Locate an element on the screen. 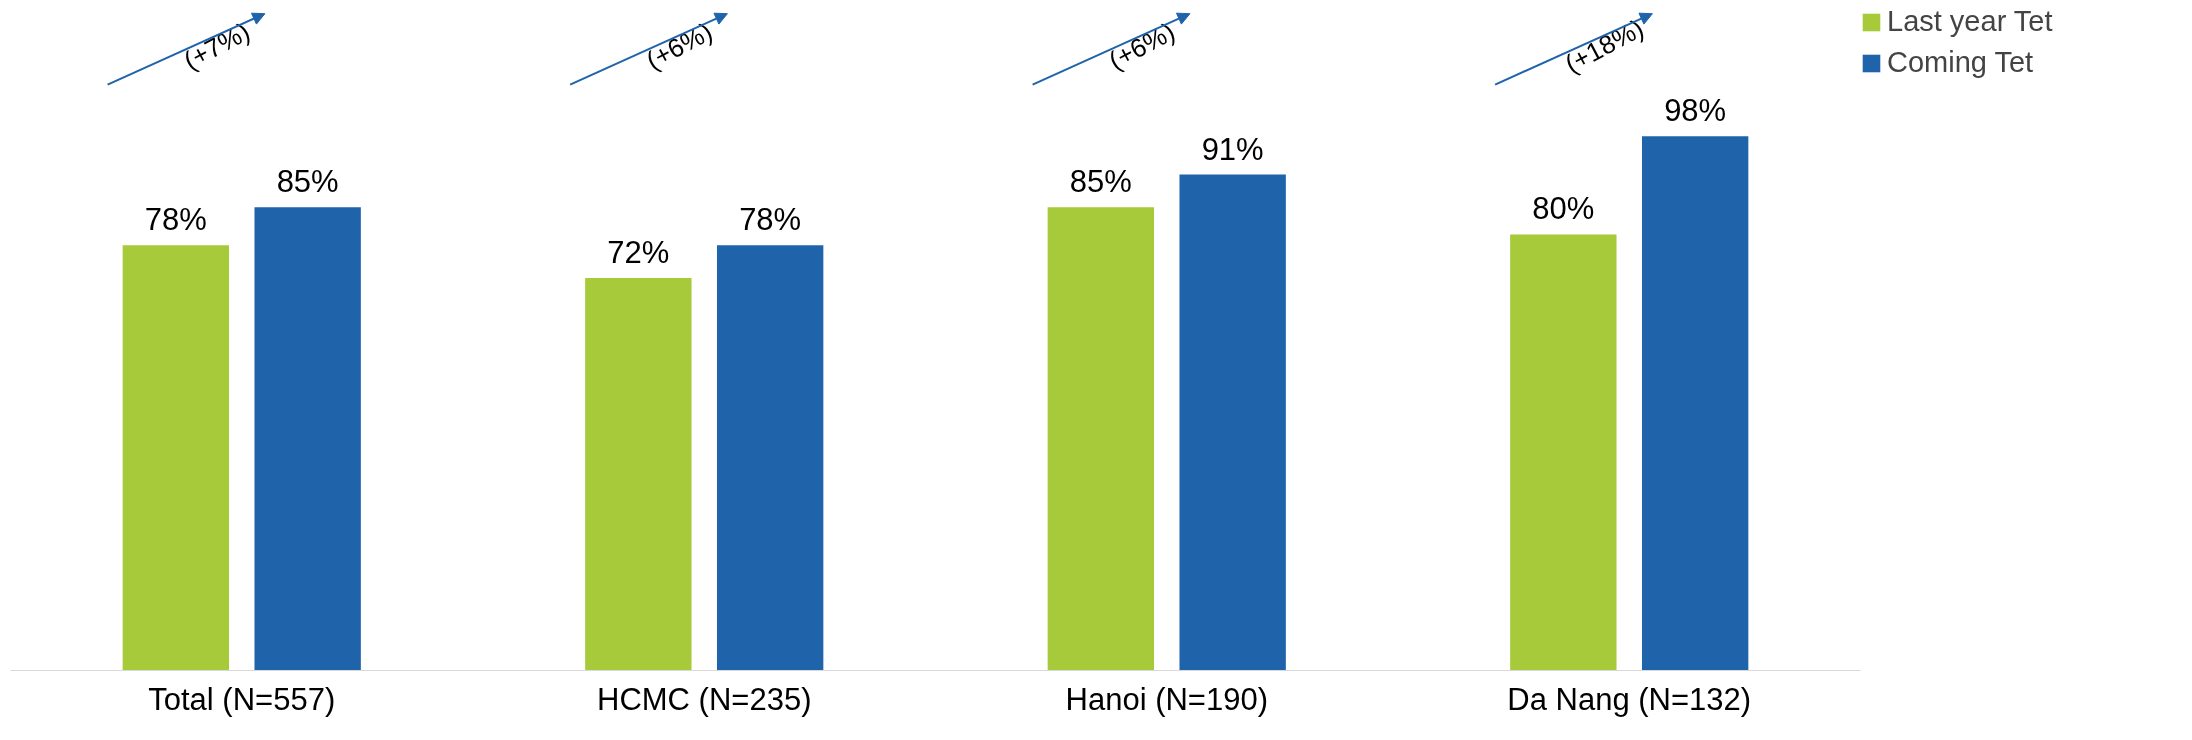 This screenshot has height=740, width=2192. x-tick-label: Hanoi (N=190) is located at coordinates (1166, 699).